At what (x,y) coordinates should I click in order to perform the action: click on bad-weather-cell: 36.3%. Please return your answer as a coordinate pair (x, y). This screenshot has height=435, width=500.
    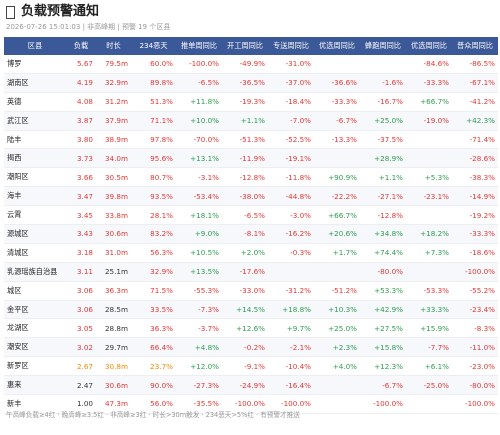
    Looking at the image, I should click on (153, 328).